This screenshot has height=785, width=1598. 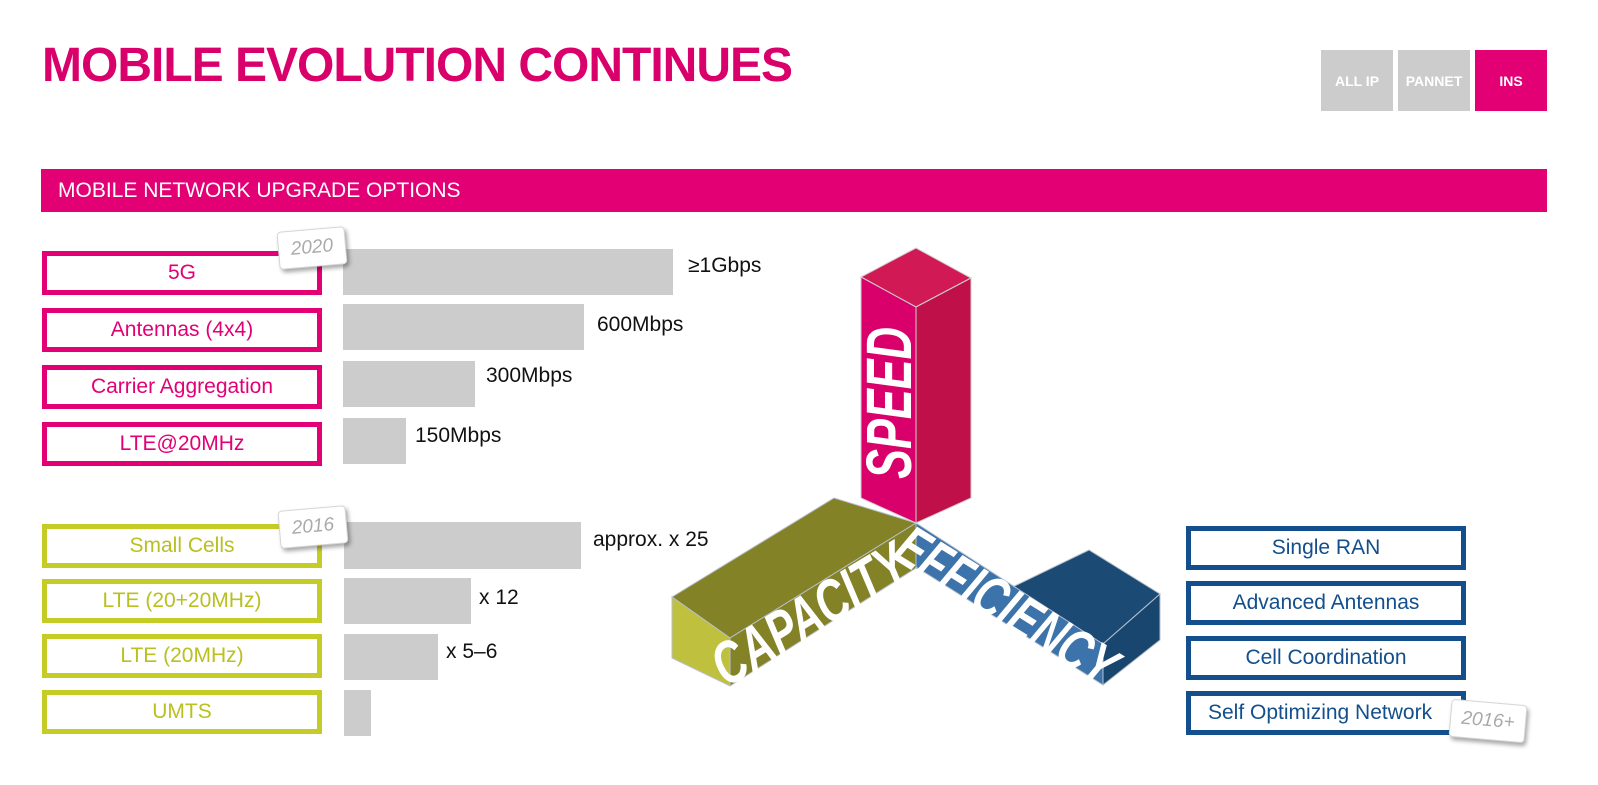 What do you see at coordinates (640, 324) in the screenshot?
I see `speed-value-antennas: 600Mbps` at bounding box center [640, 324].